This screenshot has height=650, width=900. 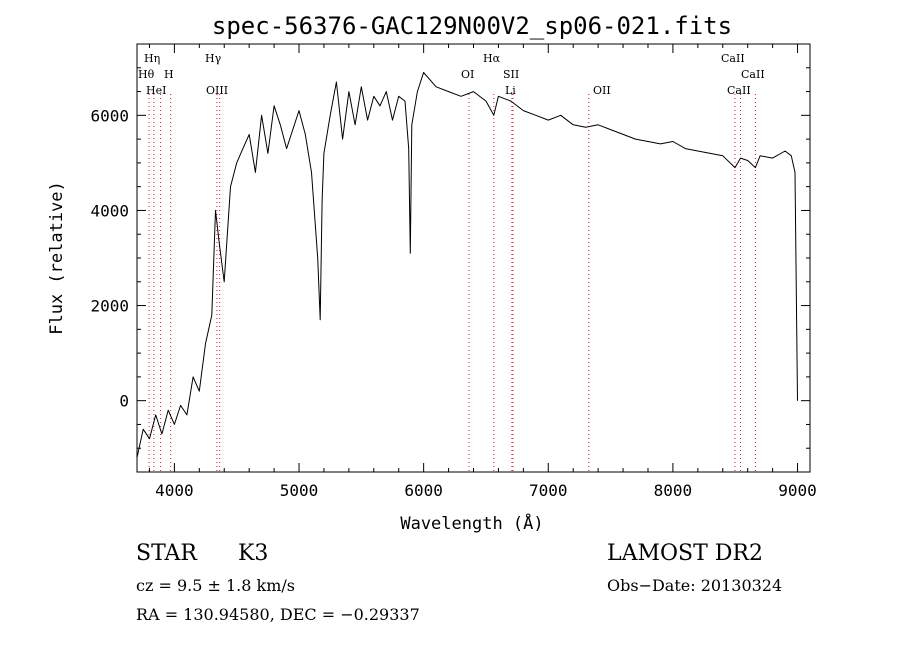 What do you see at coordinates (602, 90) in the screenshot?
I see `line-label: OII` at bounding box center [602, 90].